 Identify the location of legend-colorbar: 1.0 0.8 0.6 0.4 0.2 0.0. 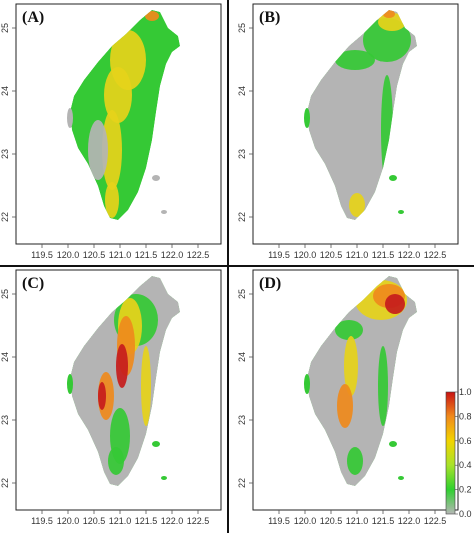
(458, 453).